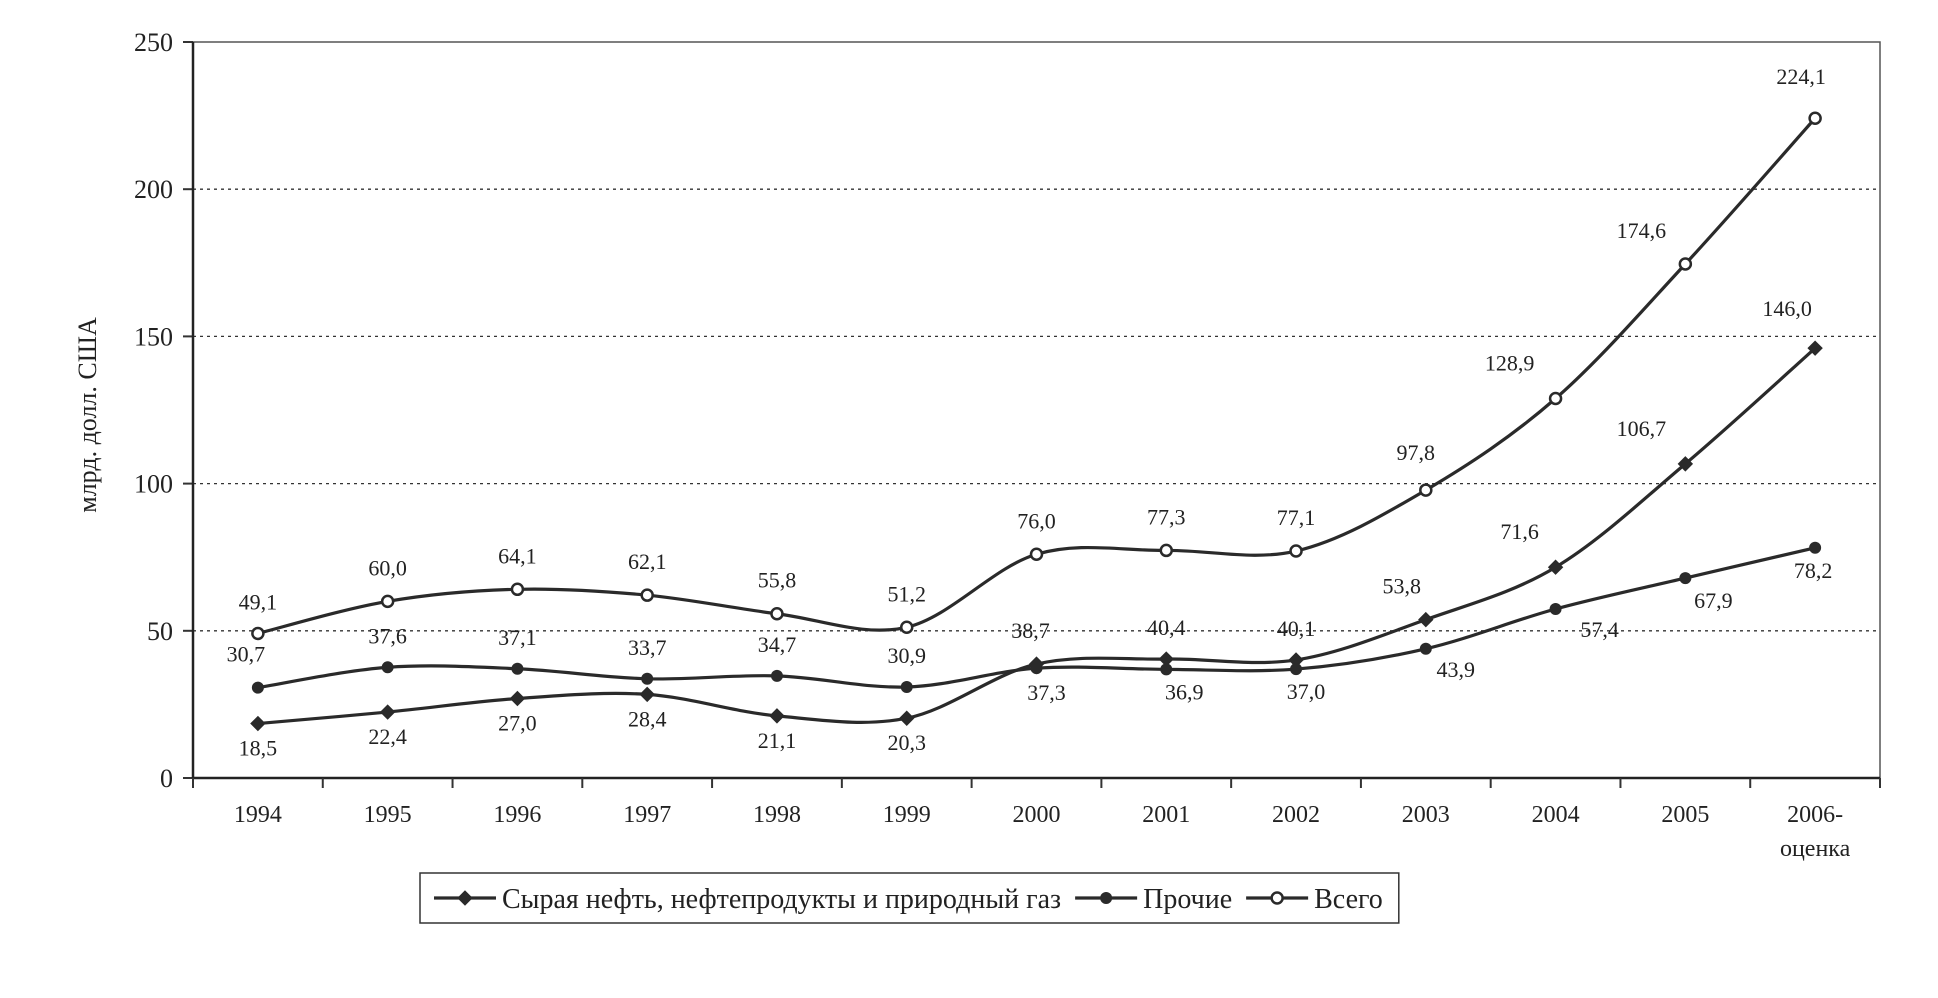 The image size is (1938, 998). What do you see at coordinates (387, 736) in the screenshot?
I see `data-label: 22,4` at bounding box center [387, 736].